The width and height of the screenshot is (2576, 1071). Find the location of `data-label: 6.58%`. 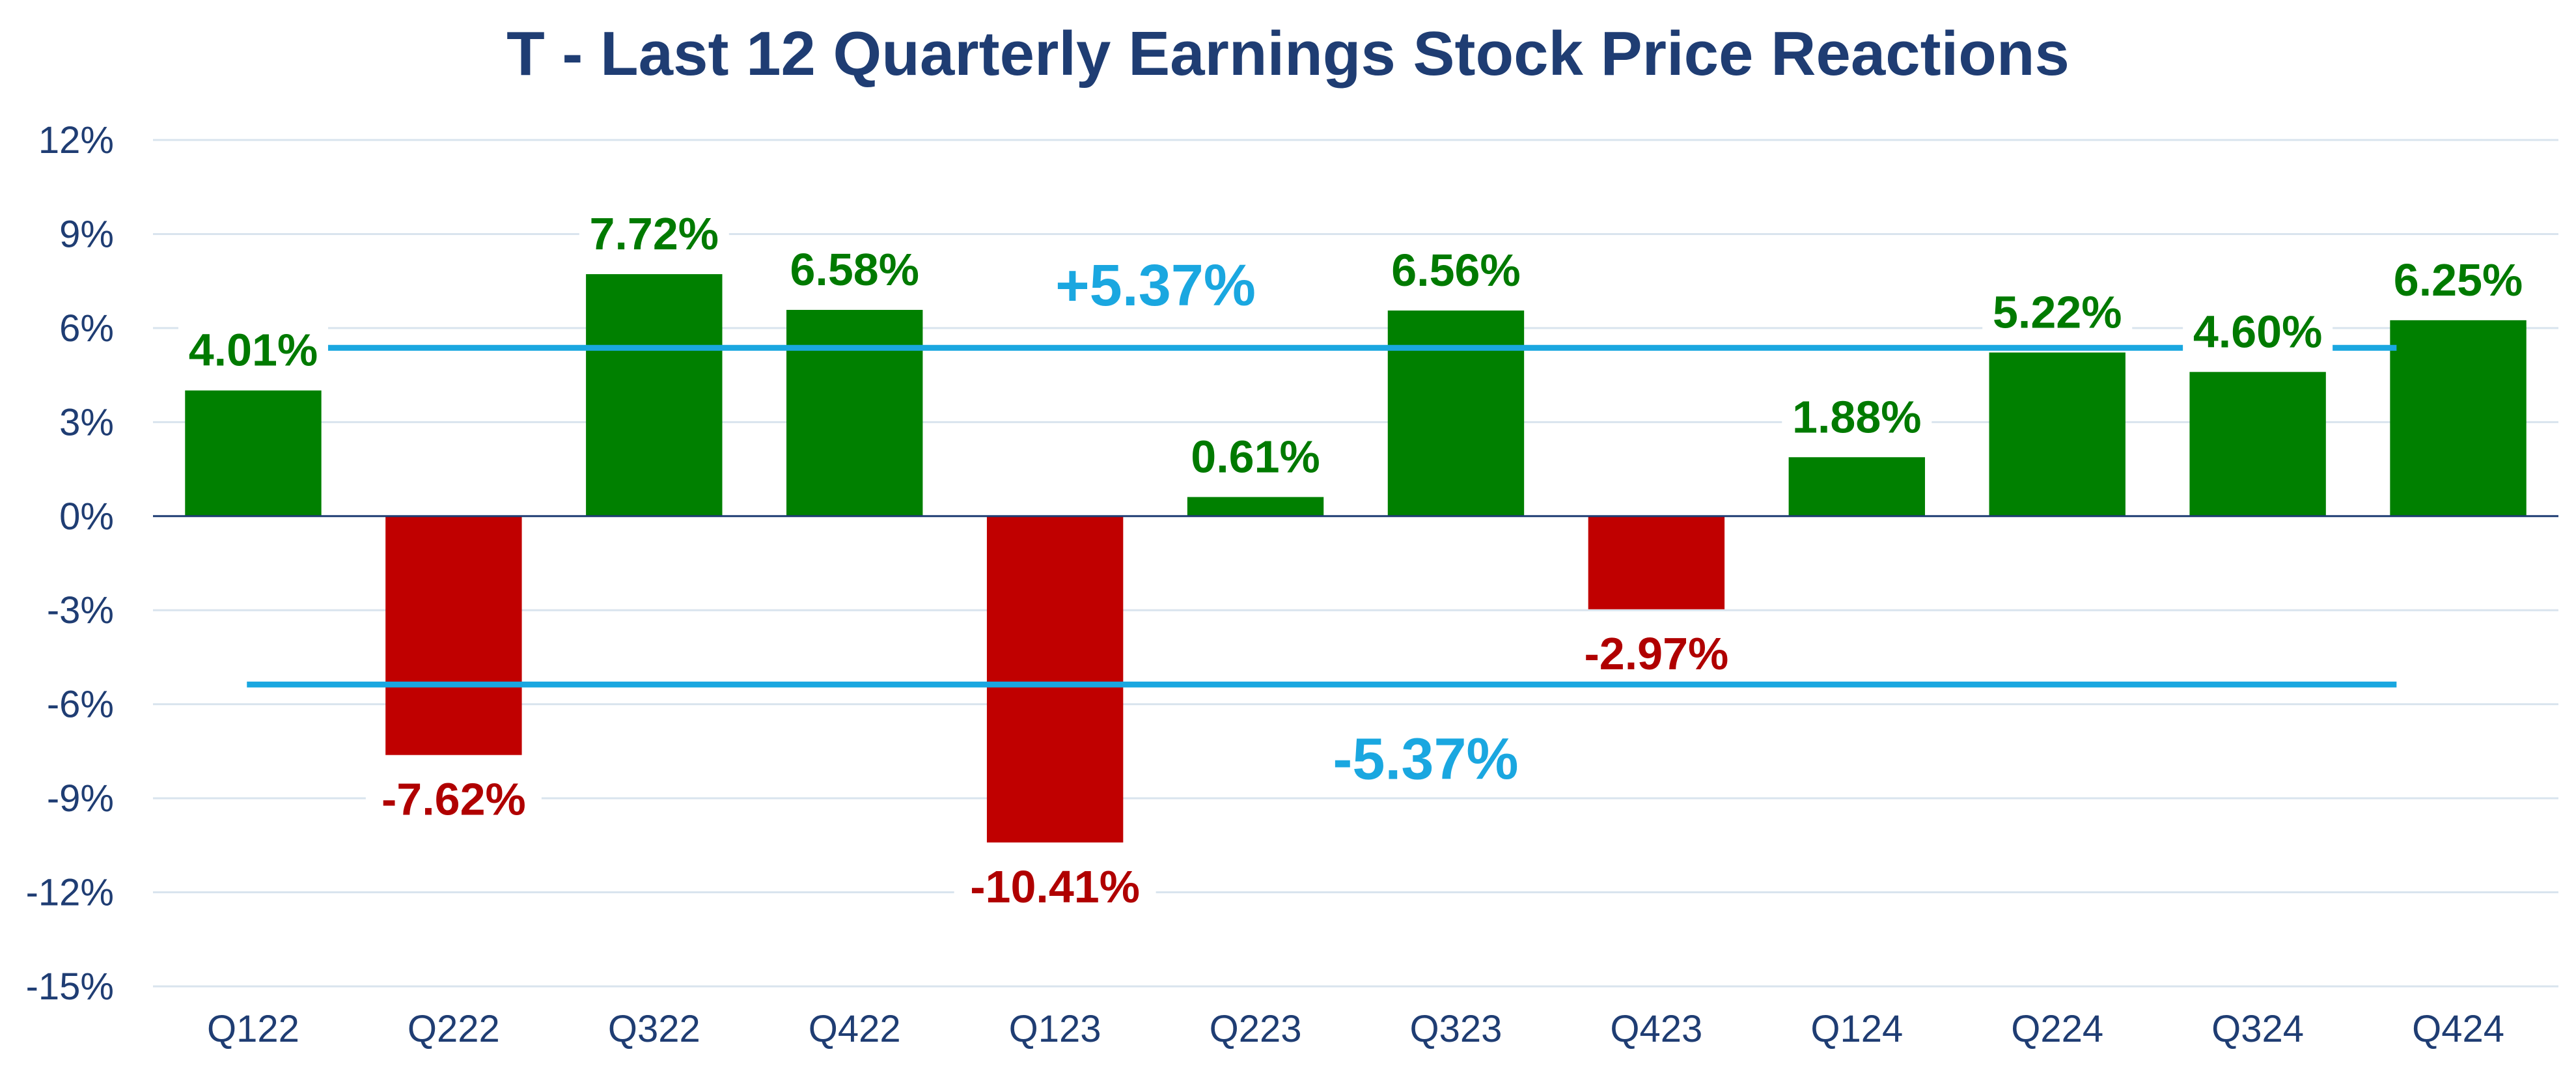

data-label: 6.58% is located at coordinates (854, 270).